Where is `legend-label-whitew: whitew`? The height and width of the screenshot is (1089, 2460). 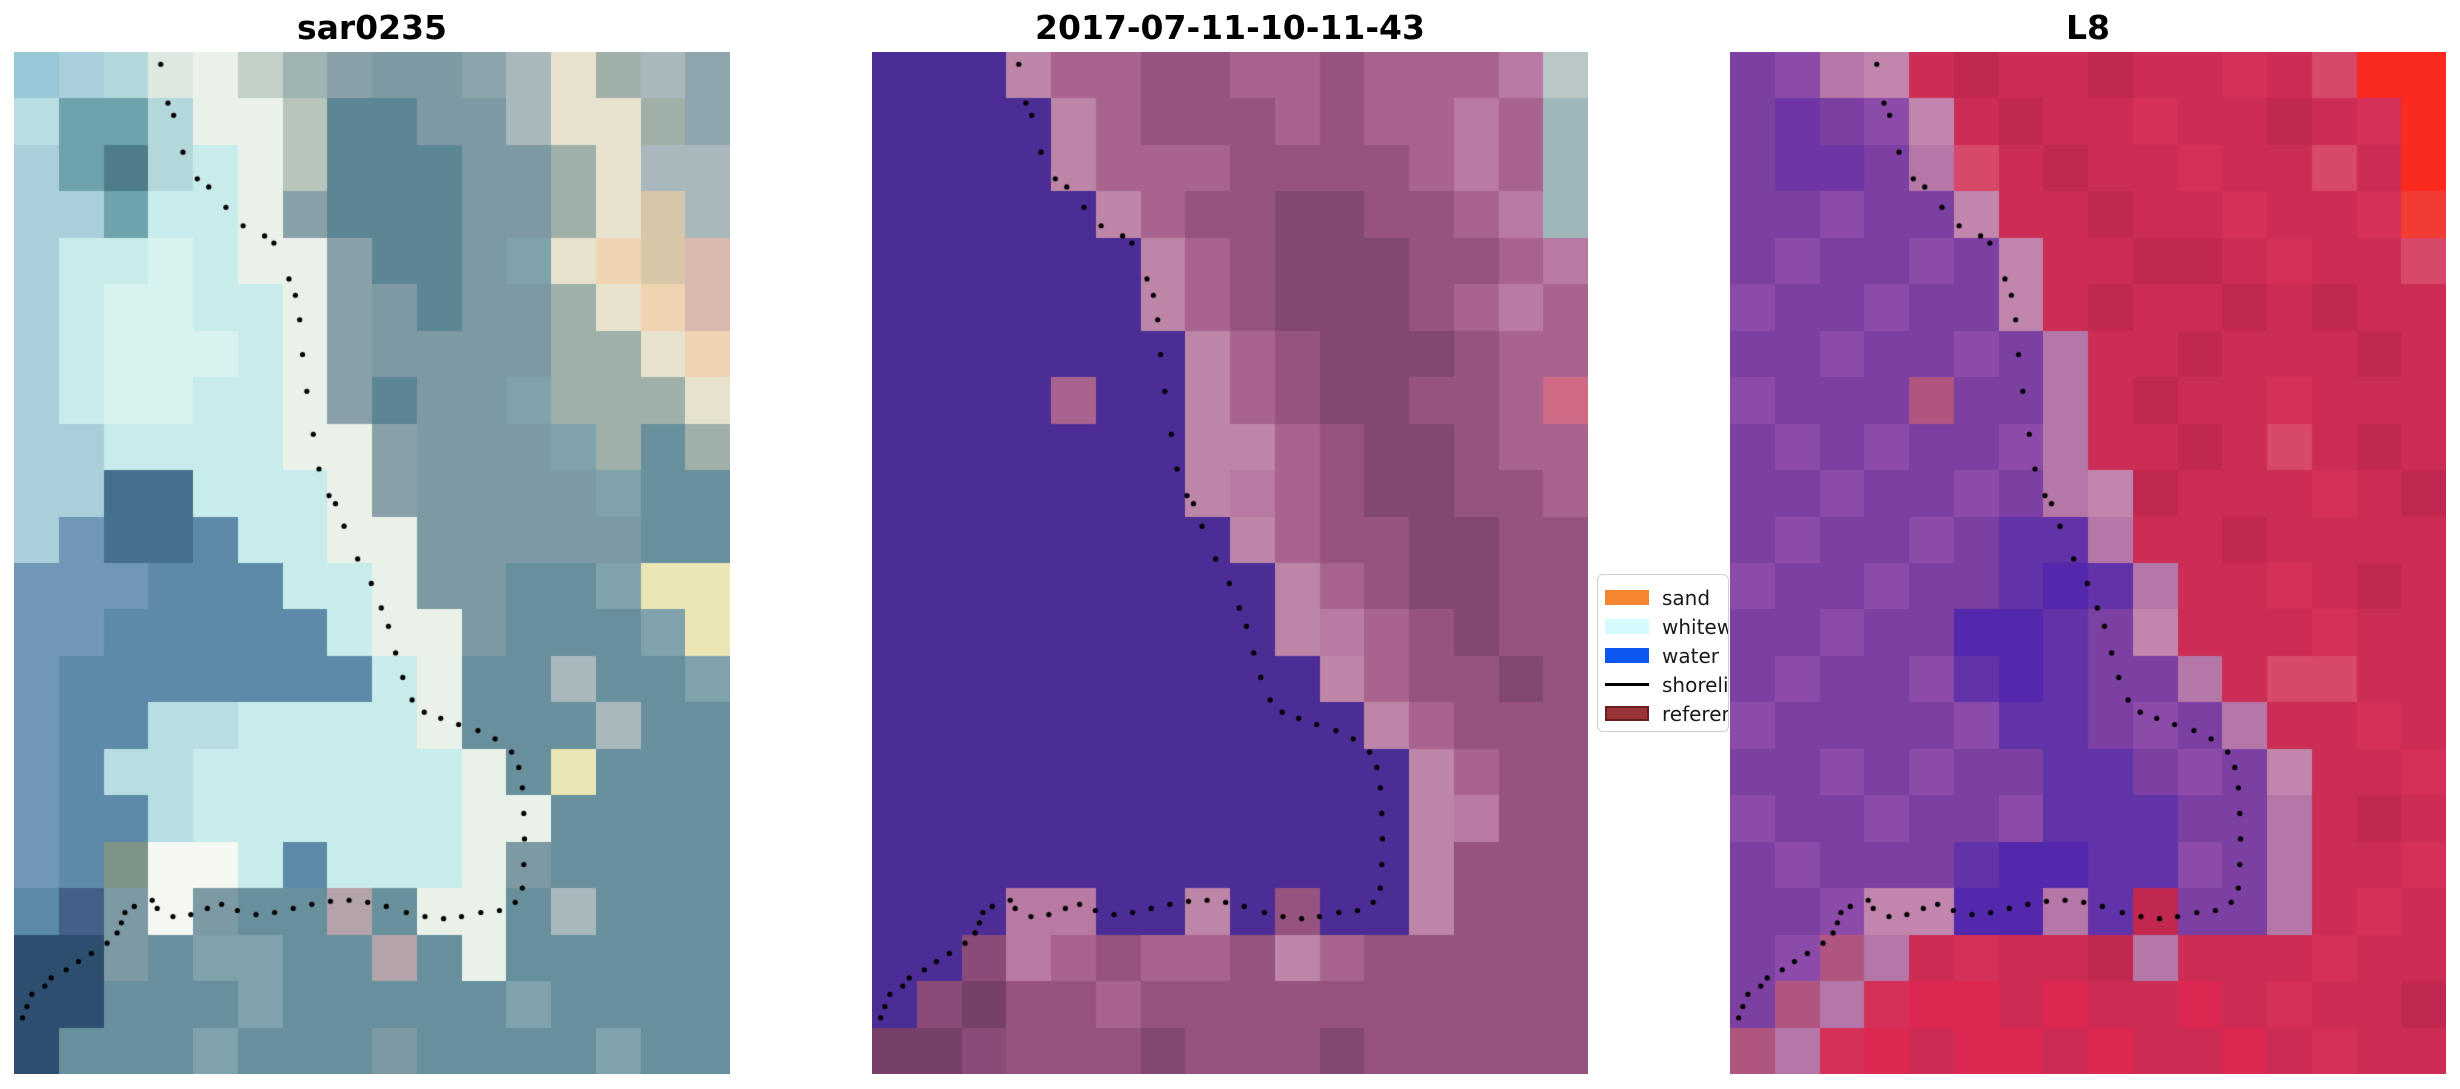 legend-label-whitew: whitew is located at coordinates (1695, 626).